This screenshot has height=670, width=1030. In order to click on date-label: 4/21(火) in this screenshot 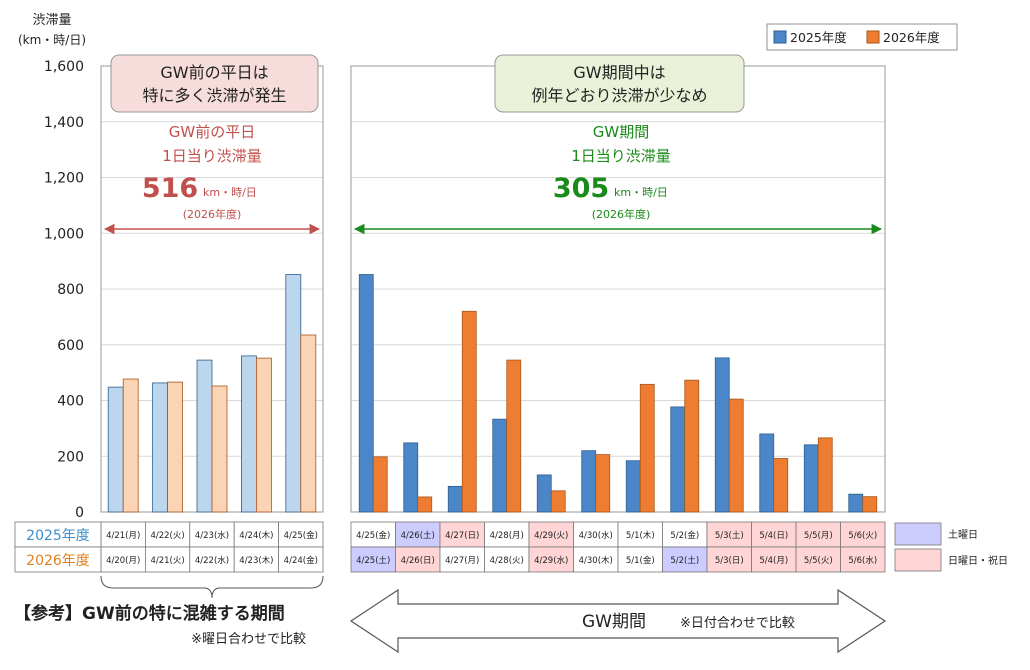, I will do `click(167, 561)`.